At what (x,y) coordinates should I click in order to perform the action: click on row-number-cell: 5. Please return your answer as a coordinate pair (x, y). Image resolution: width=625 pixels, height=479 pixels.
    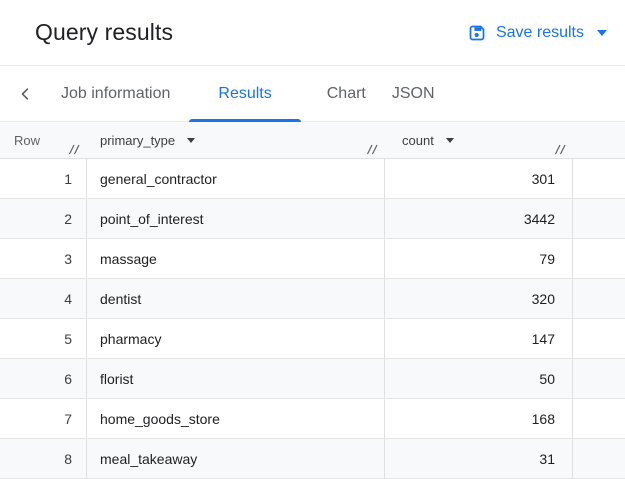
    Looking at the image, I should click on (43, 338).